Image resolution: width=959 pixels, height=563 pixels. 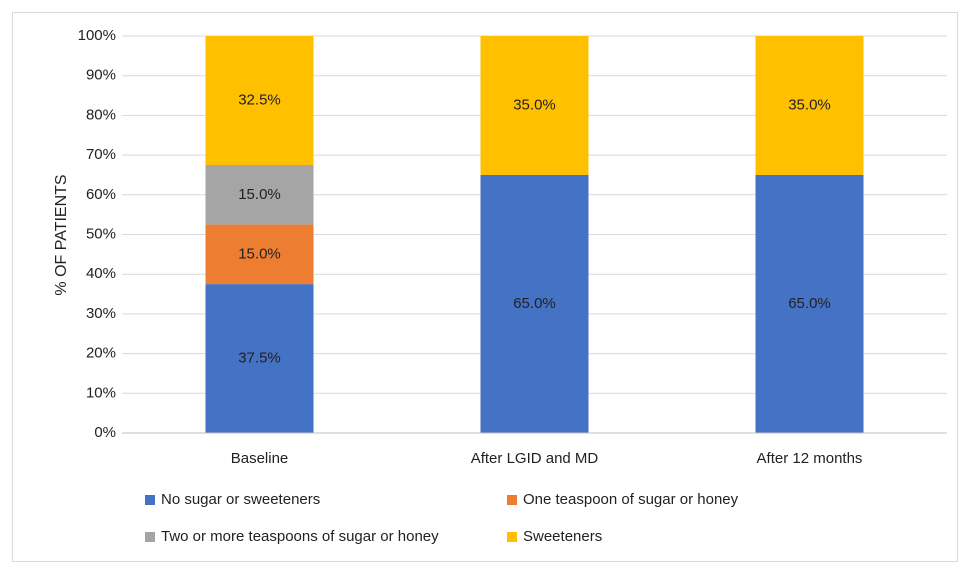 I want to click on legend-label: No sugar or sweeteners, so click(x=240, y=499).